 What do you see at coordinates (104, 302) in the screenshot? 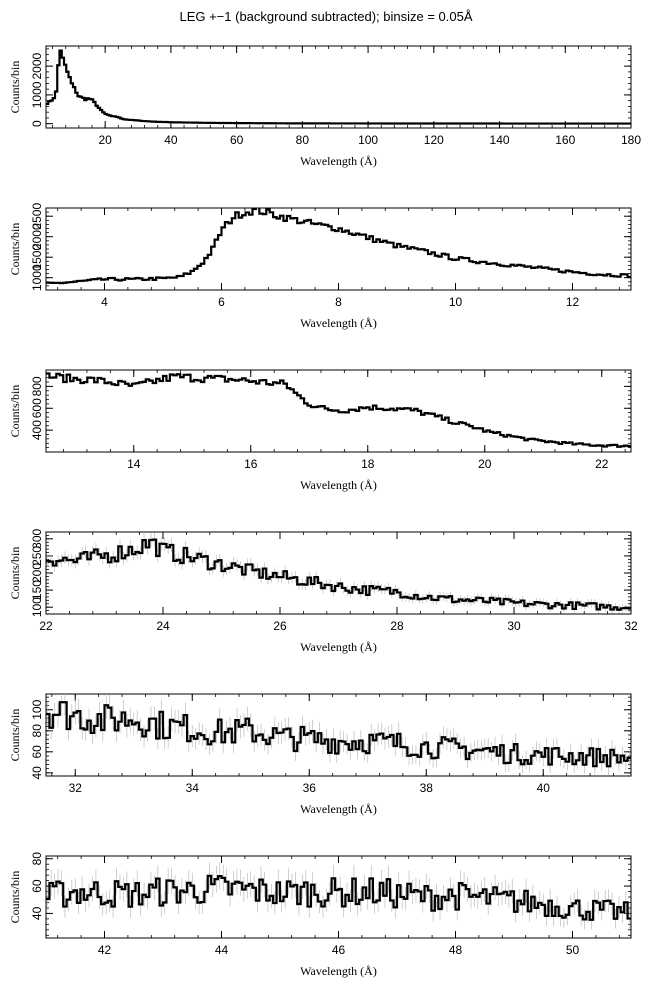
I see `x-tick-label: 4` at bounding box center [104, 302].